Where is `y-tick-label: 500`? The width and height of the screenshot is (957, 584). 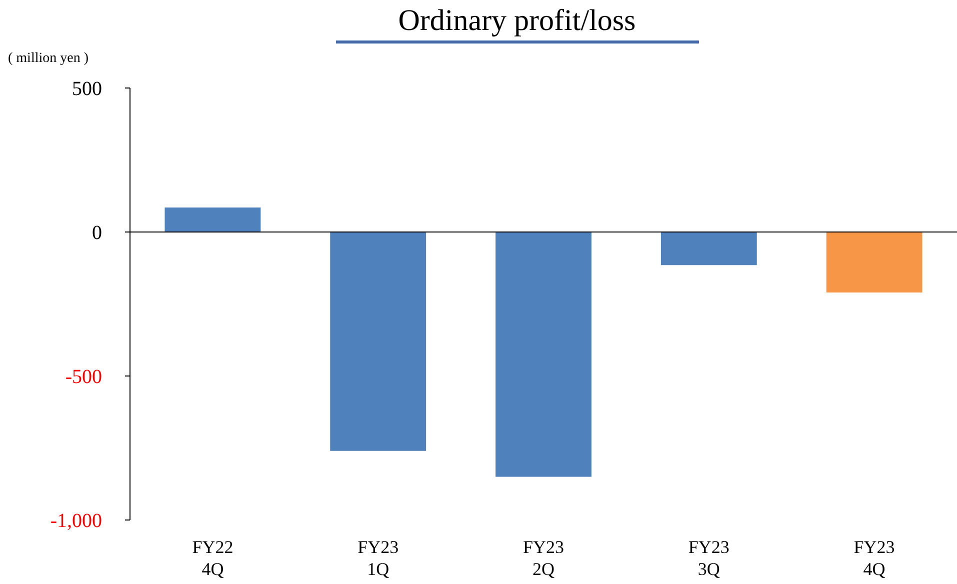
y-tick-label: 500 is located at coordinates (87, 89).